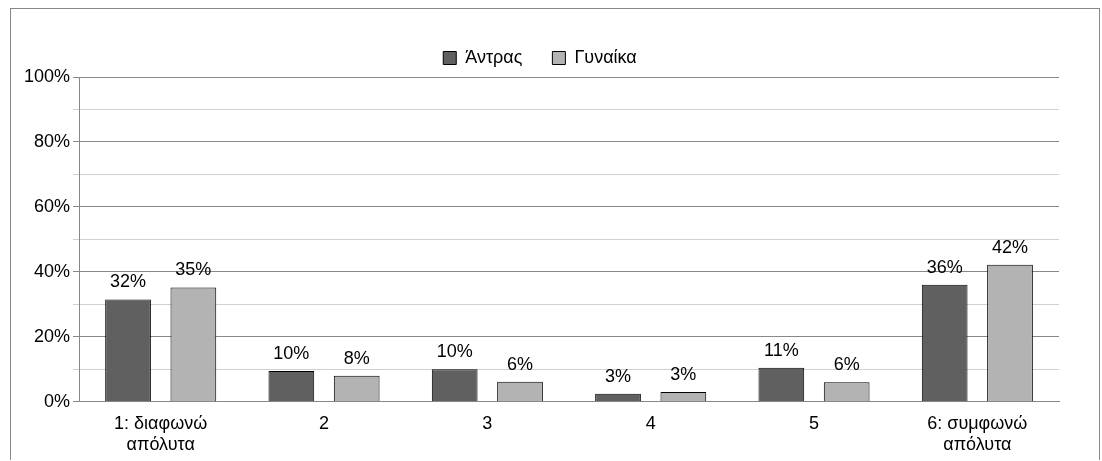  What do you see at coordinates (52, 140) in the screenshot?
I see `y-tick-label: 80%` at bounding box center [52, 140].